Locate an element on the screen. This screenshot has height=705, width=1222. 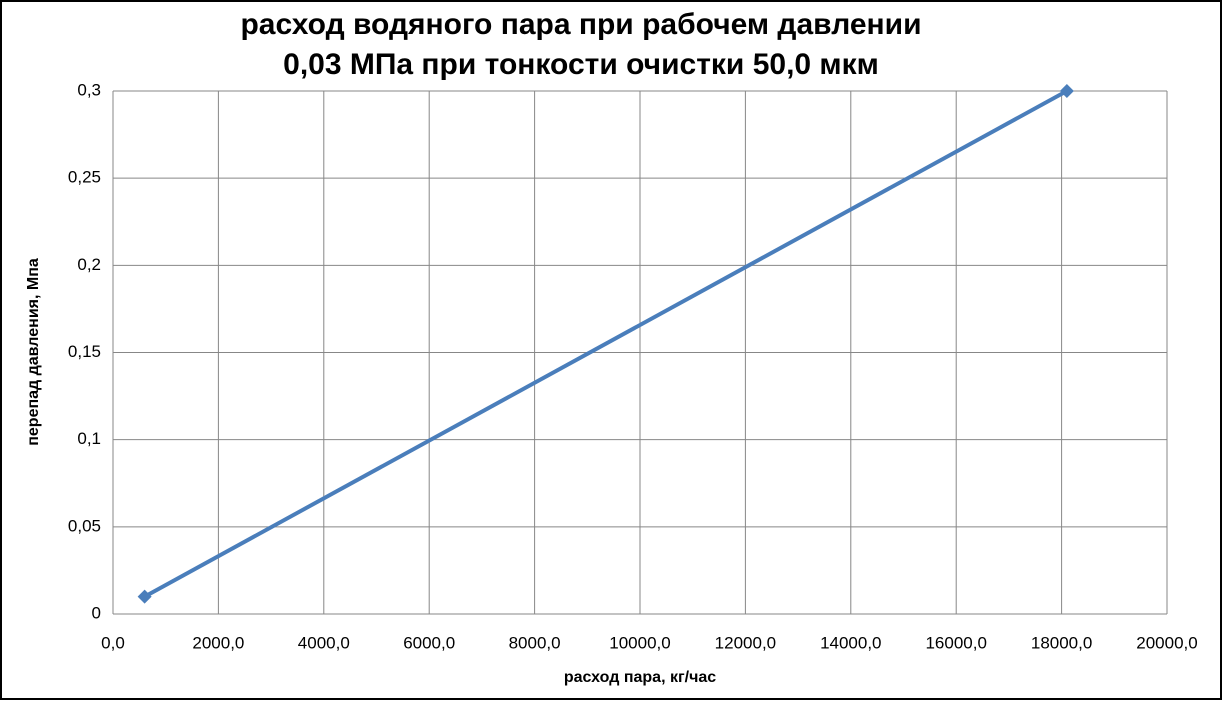
chart-title: 0,03 МПа при тонкости очистки 50,0 мкм is located at coordinates (581, 64).